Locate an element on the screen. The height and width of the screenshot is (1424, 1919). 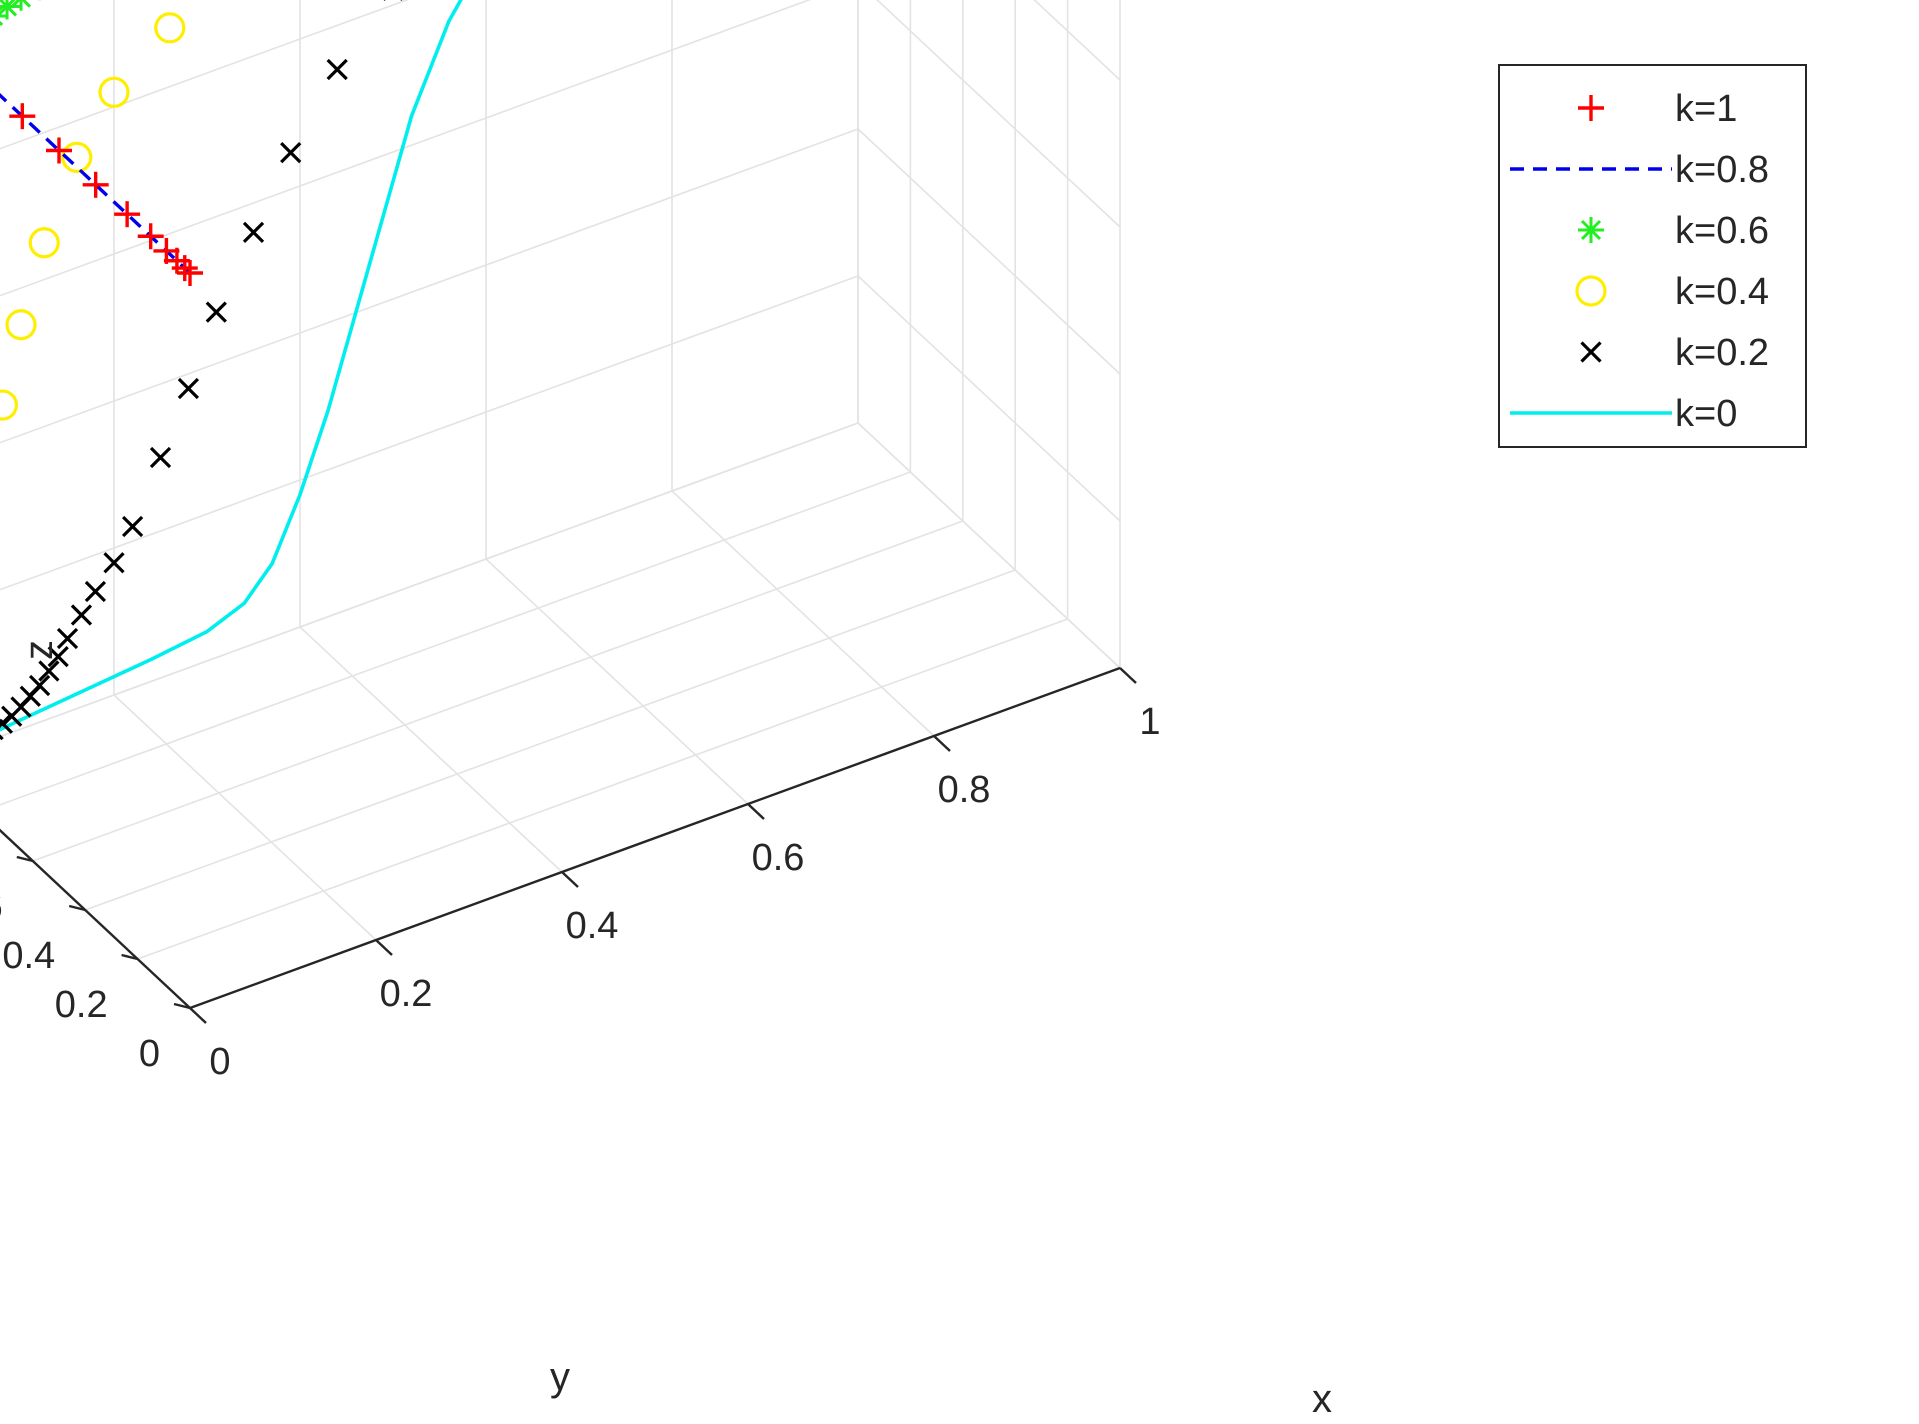
x-axis-label: x is located at coordinates (1322, 1399).